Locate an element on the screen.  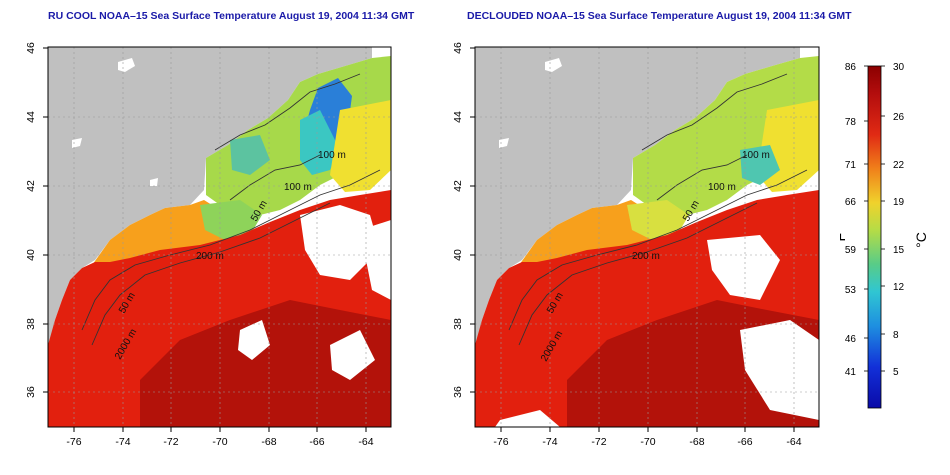
hot-ocean is located at coordinates (265, 363).